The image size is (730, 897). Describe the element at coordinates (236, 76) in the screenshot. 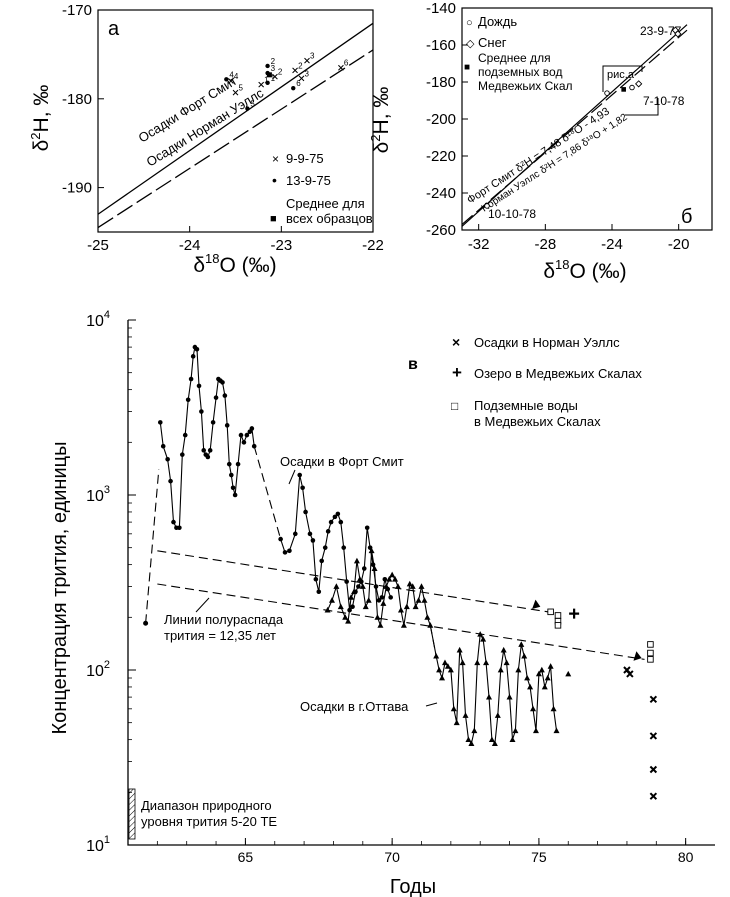

I see `panel-a-point-label: 4` at that location.